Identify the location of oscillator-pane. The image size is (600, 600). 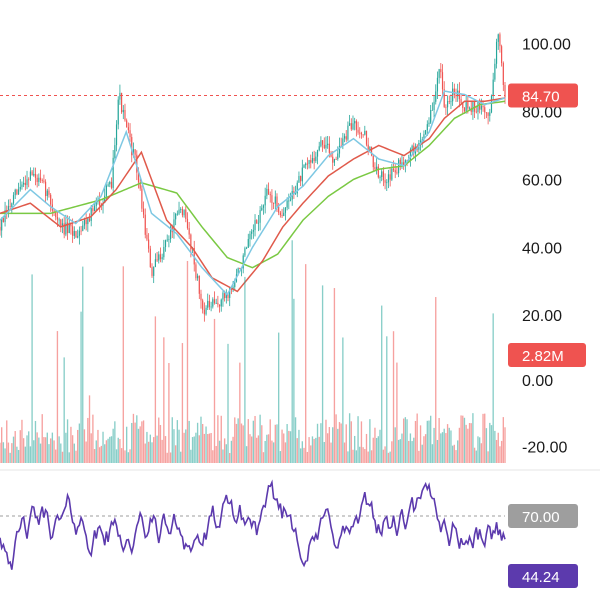
(253, 524).